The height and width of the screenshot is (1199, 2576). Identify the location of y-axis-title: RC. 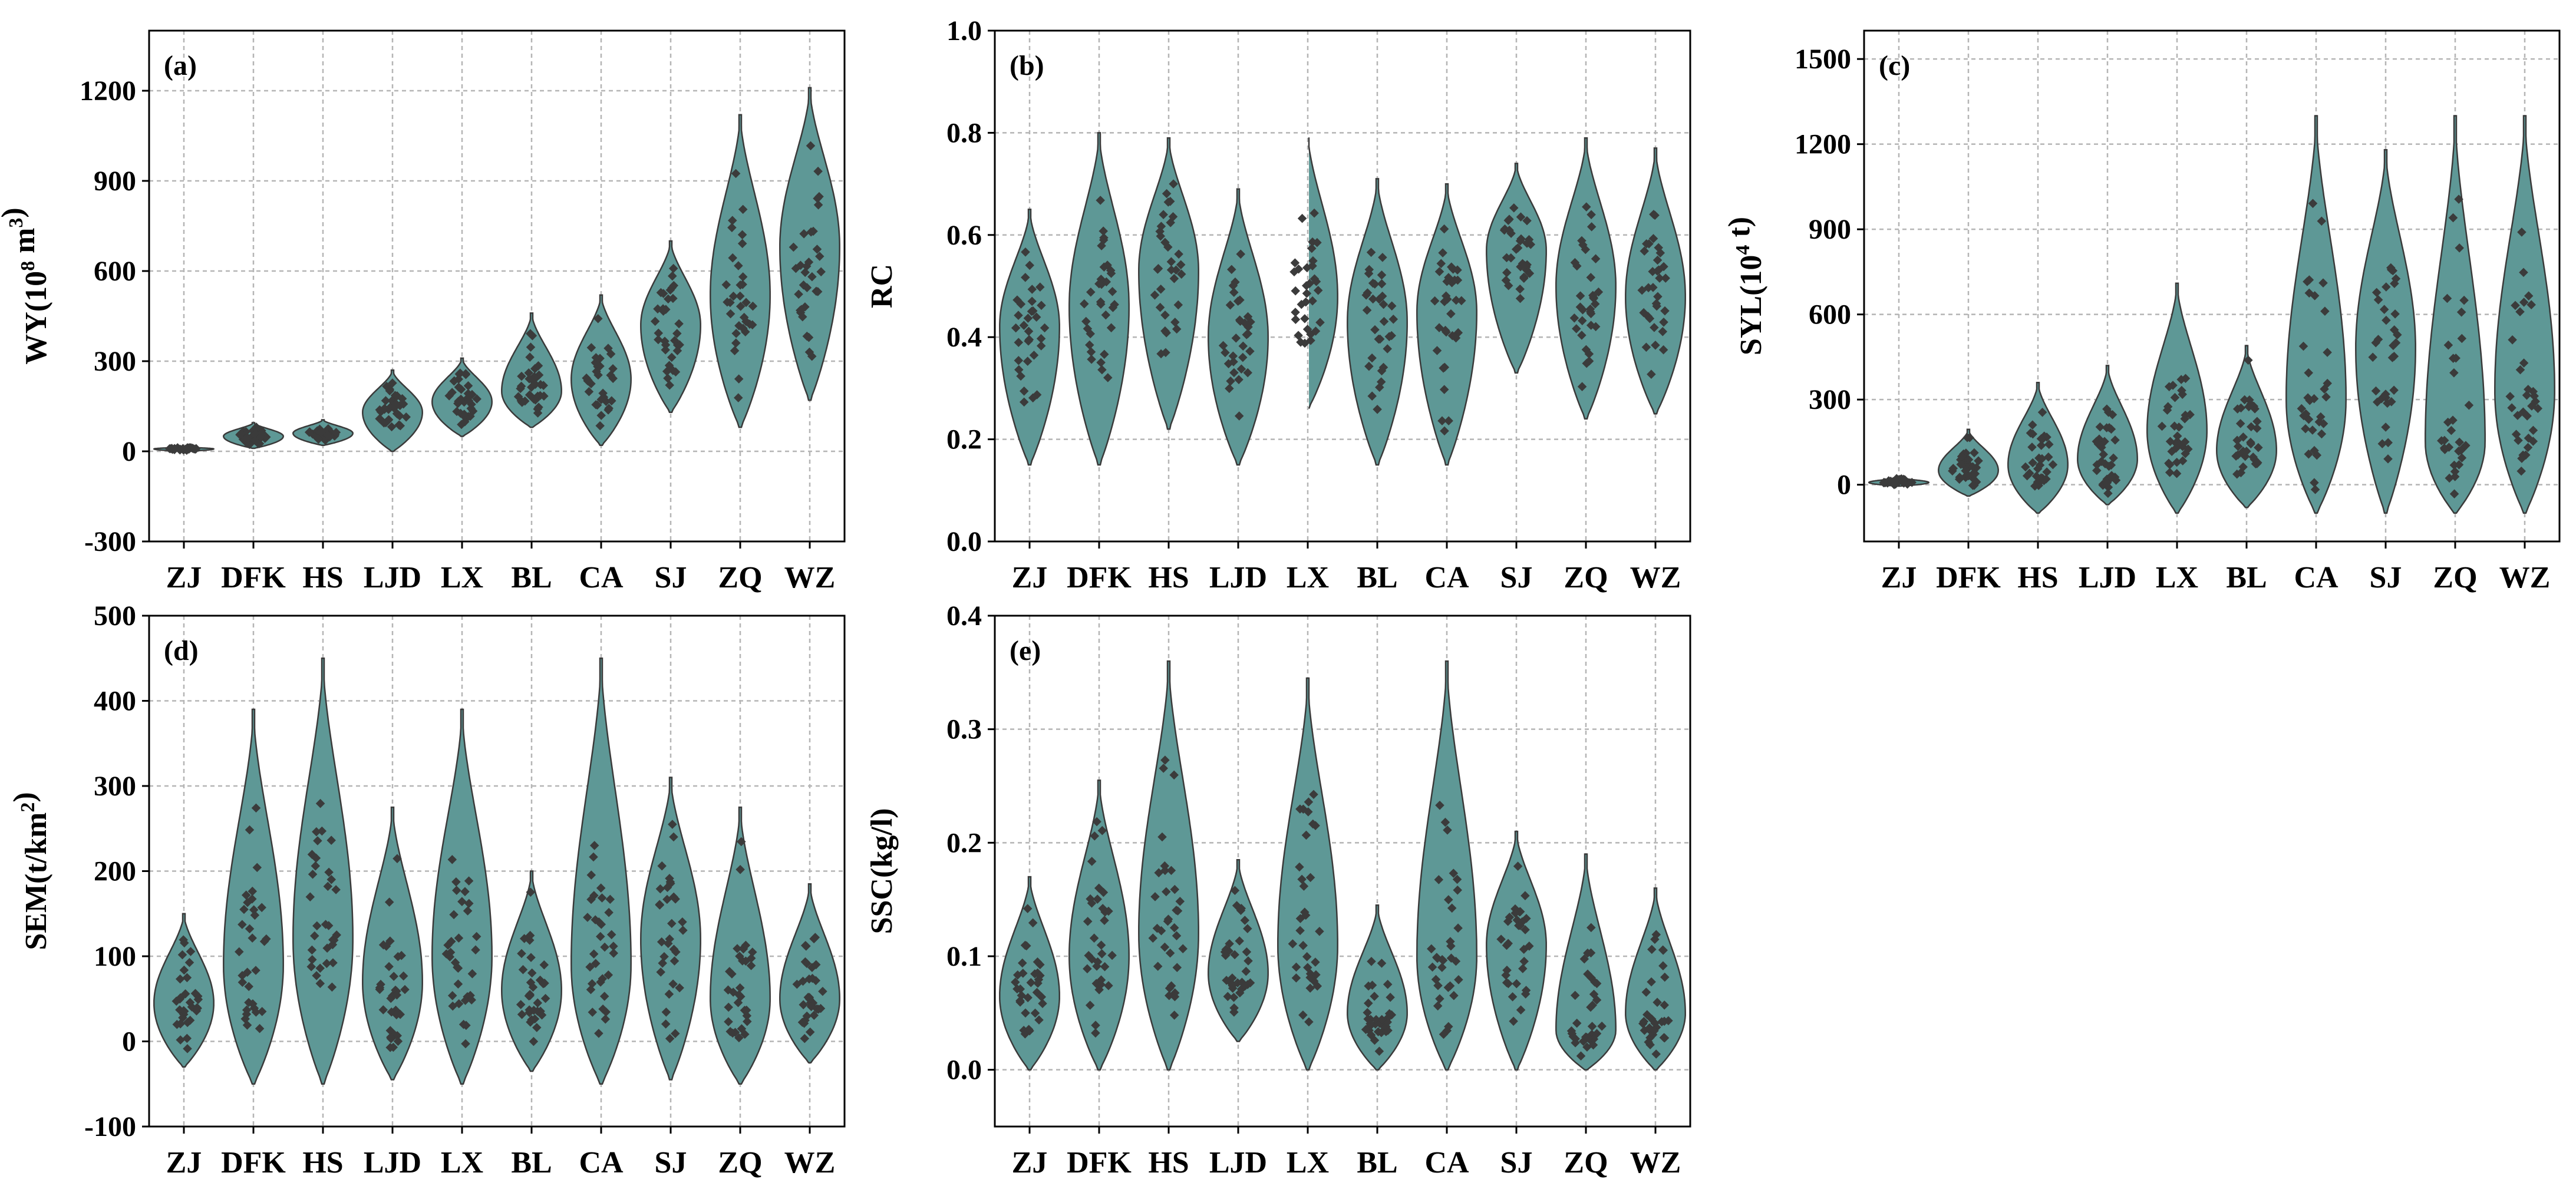
(882, 286).